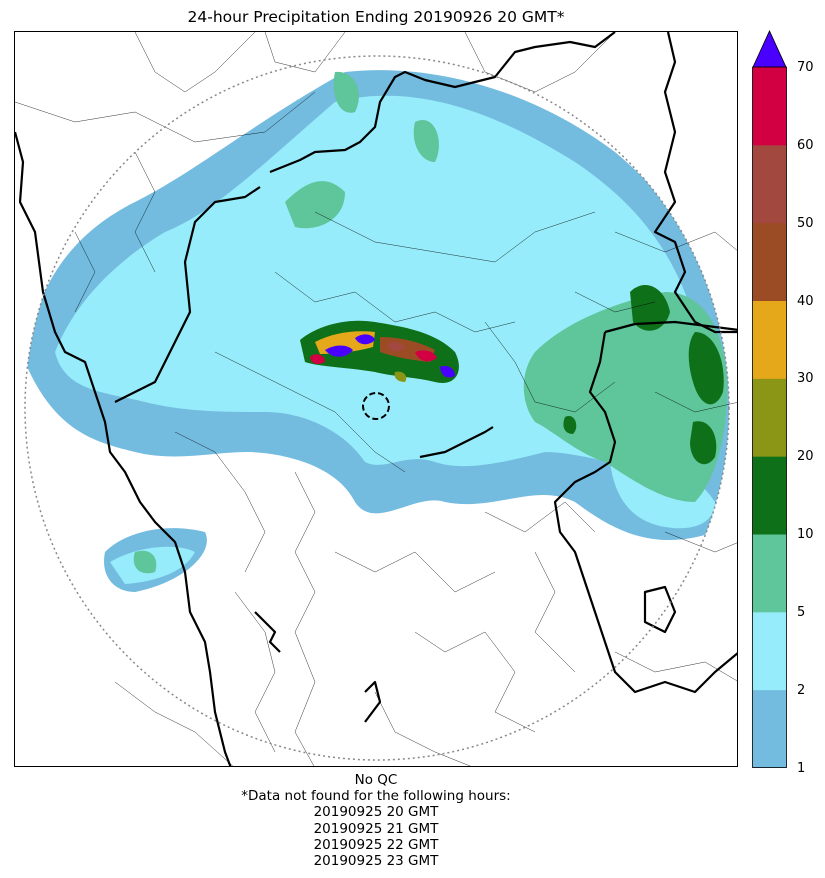 Image resolution: width=825 pixels, height=878 pixels. Describe the element at coordinates (801, 768) in the screenshot. I see `colorbar-tick-label: 1` at that location.